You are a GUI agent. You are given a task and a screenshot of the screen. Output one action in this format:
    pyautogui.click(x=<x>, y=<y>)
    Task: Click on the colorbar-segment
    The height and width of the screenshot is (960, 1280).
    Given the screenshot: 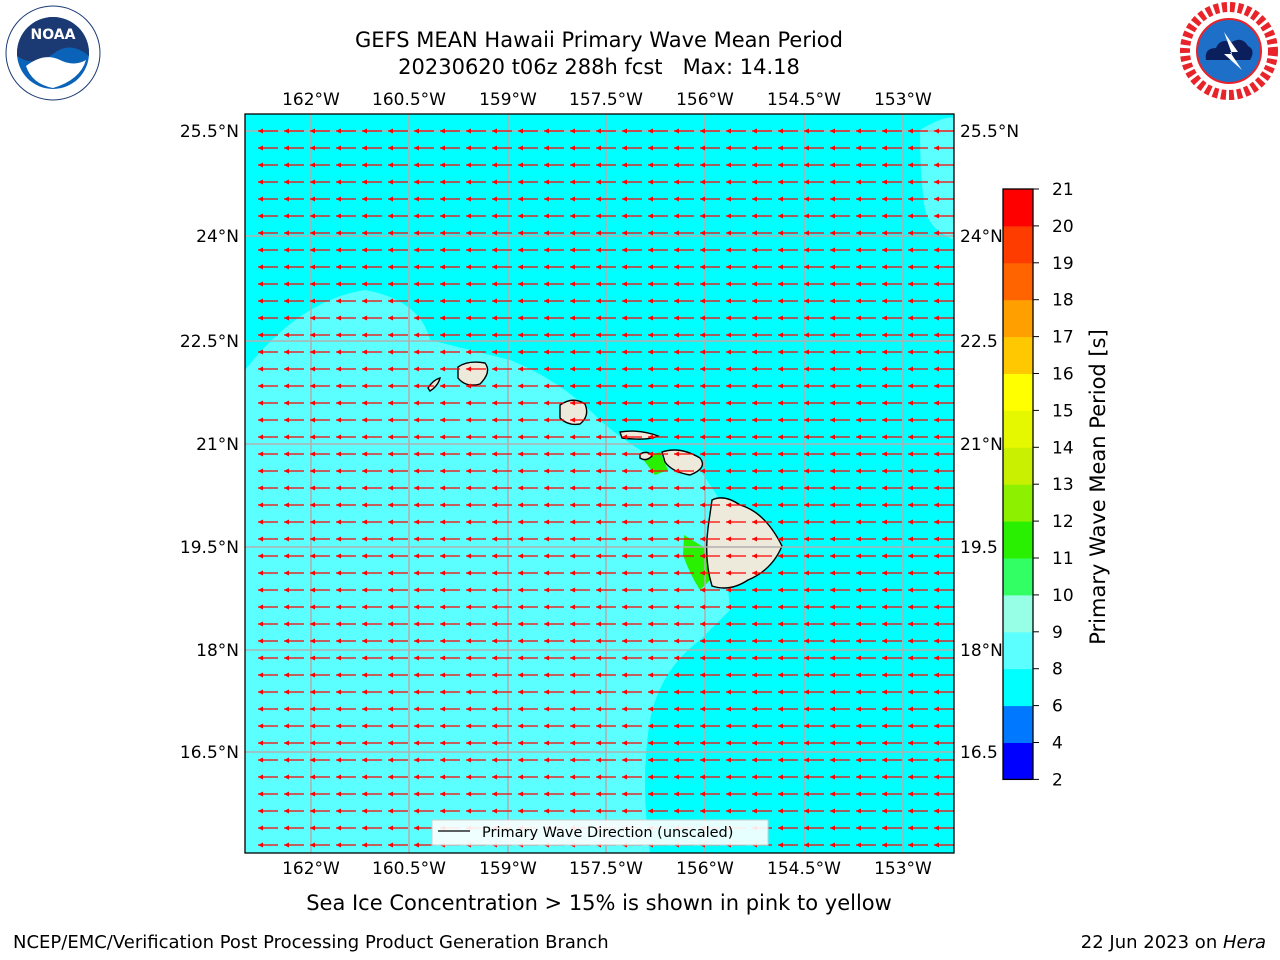 What is the action you would take?
    pyautogui.click(x=1018, y=503)
    